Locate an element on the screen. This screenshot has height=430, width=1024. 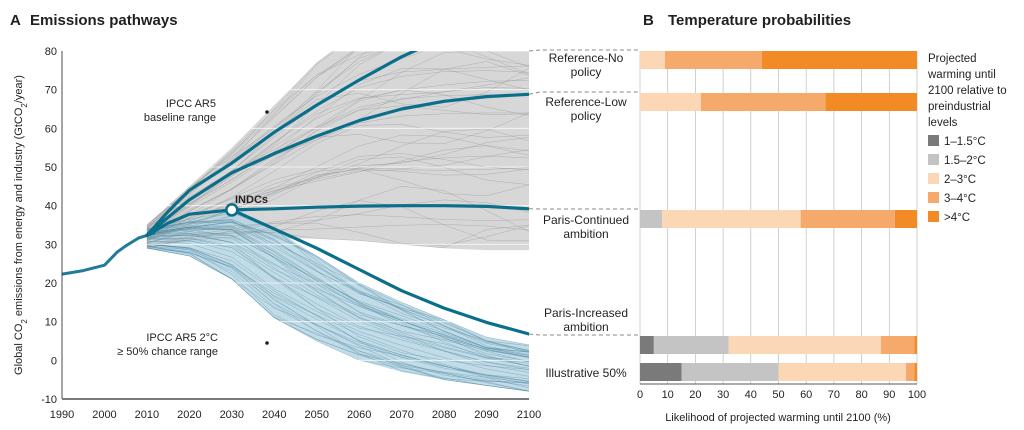
x-tick-label: 100 is located at coordinates (917, 395).